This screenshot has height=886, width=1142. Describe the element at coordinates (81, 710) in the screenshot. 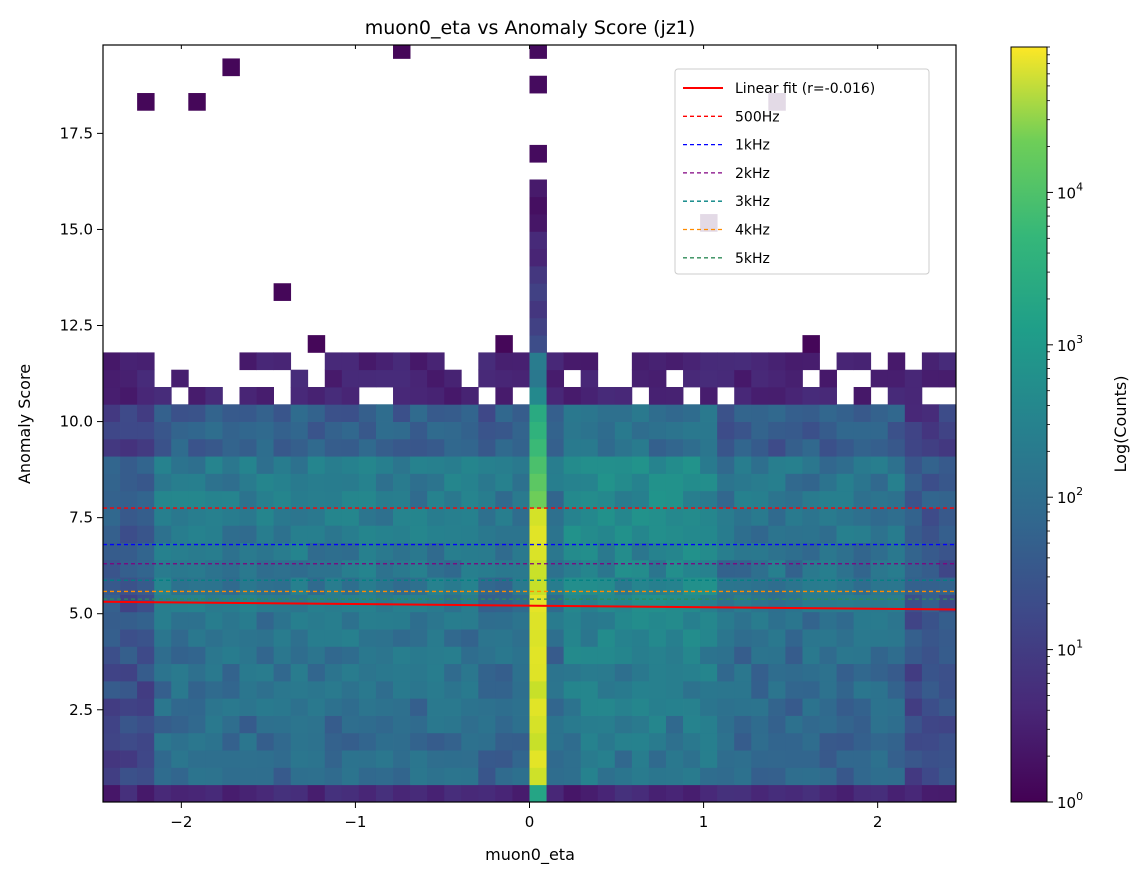

I see `y-tick-label: 2.5` at that location.